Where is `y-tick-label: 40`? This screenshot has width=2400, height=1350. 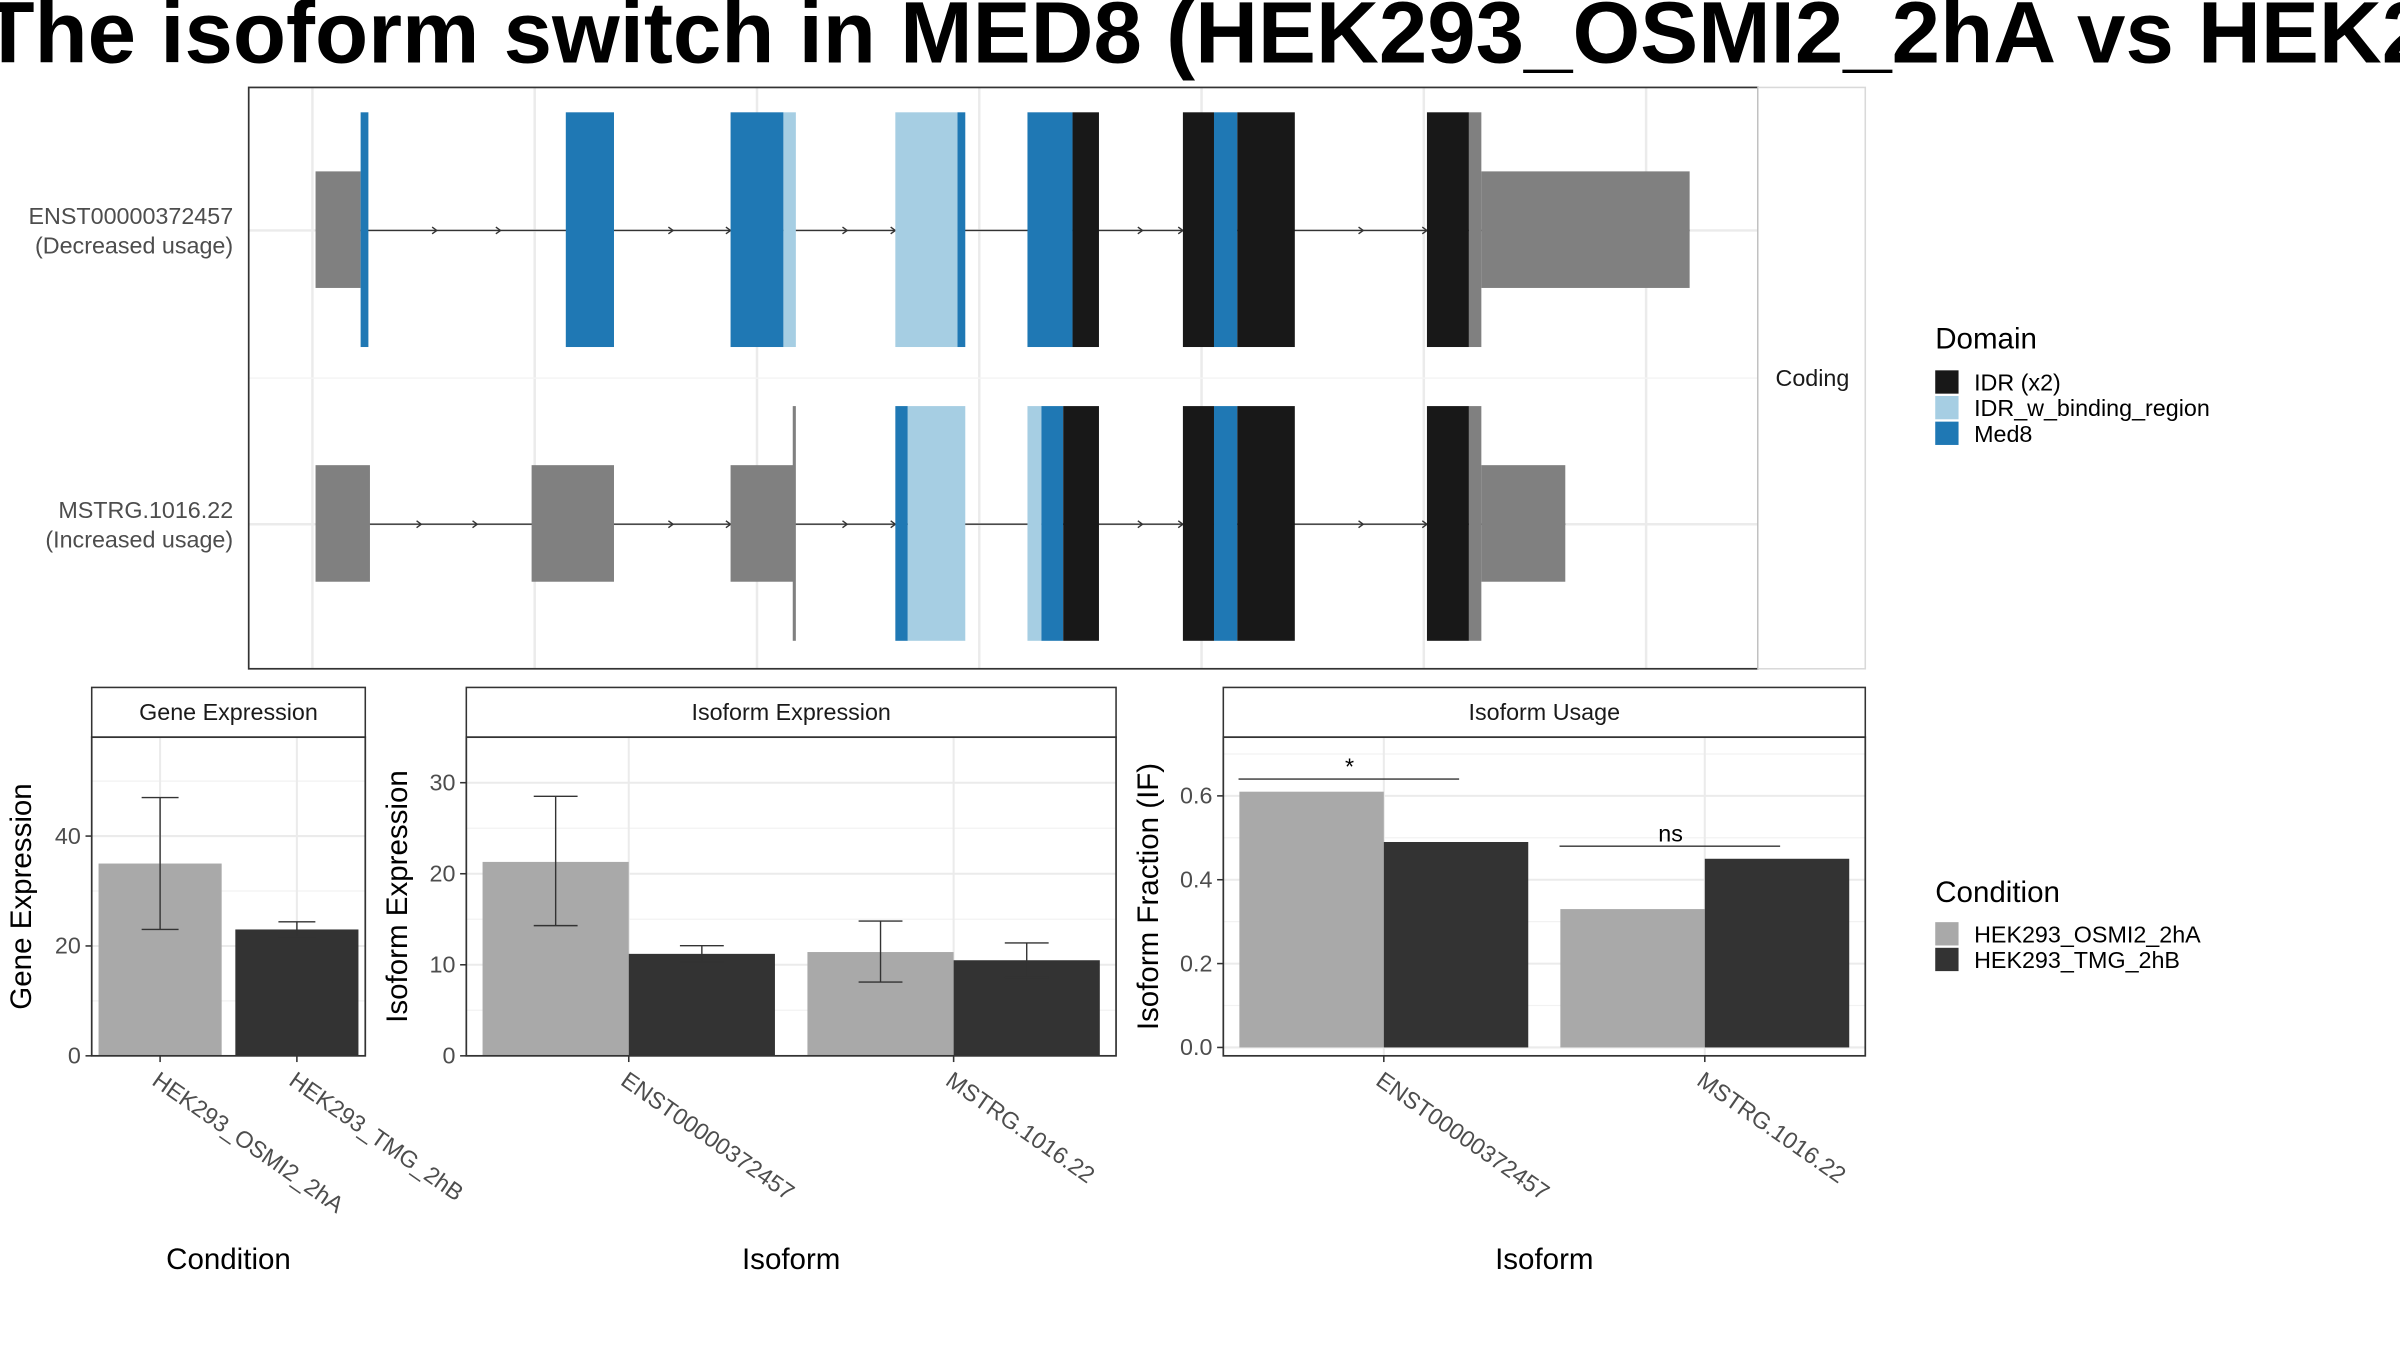
y-tick-label: 40 is located at coordinates (68, 836).